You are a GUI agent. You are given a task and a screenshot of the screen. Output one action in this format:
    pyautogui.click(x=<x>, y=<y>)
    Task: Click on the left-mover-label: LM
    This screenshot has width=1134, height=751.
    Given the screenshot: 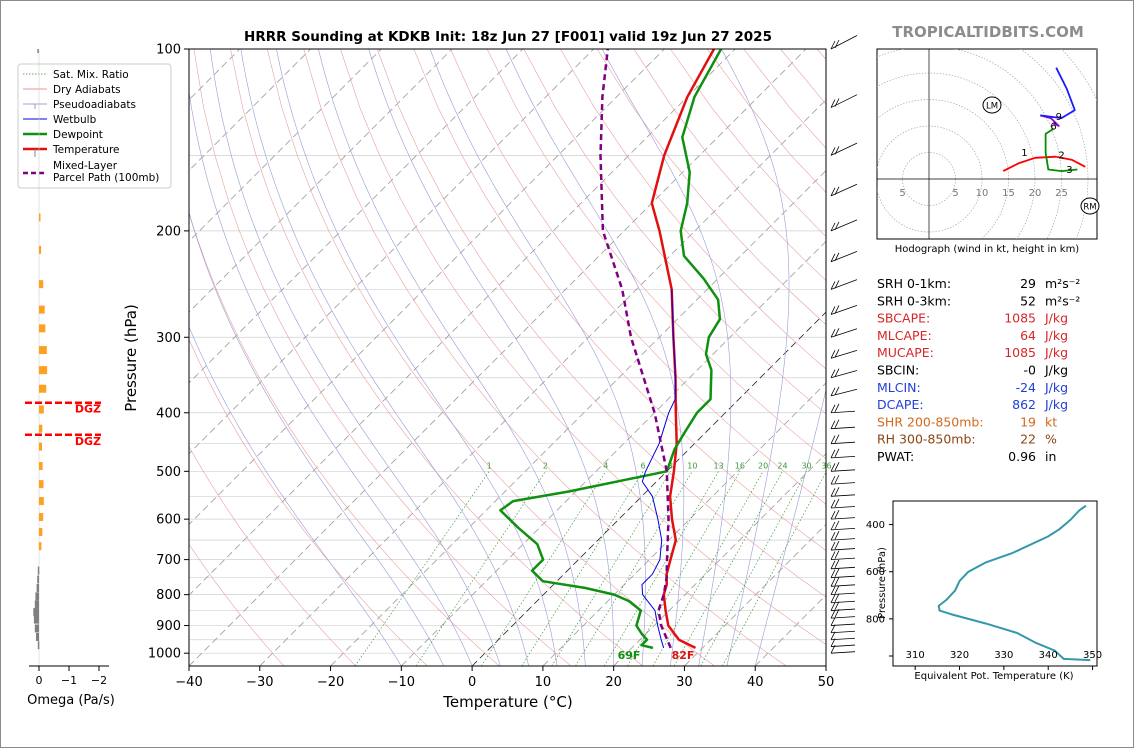 What is the action you would take?
    pyautogui.click(x=992, y=107)
    